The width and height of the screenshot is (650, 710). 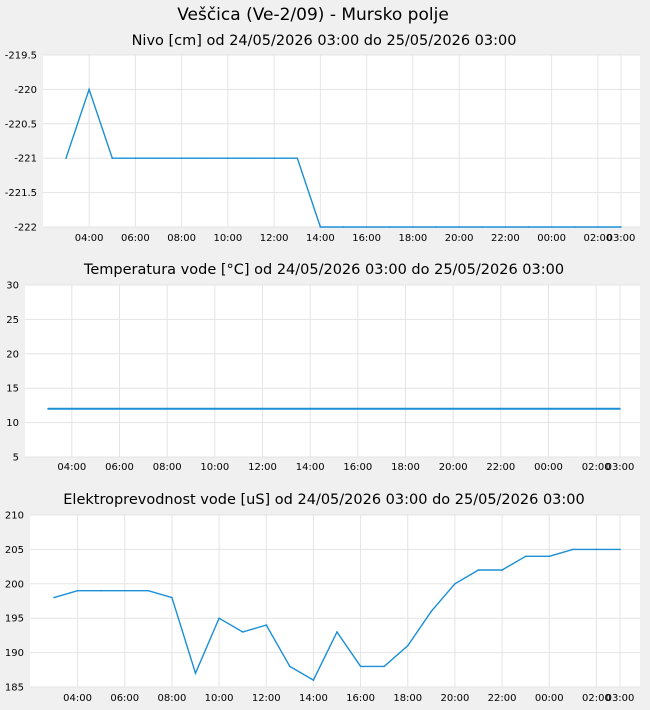 What do you see at coordinates (412, 238) in the screenshot?
I see `x-tick-label: 18:00` at bounding box center [412, 238].